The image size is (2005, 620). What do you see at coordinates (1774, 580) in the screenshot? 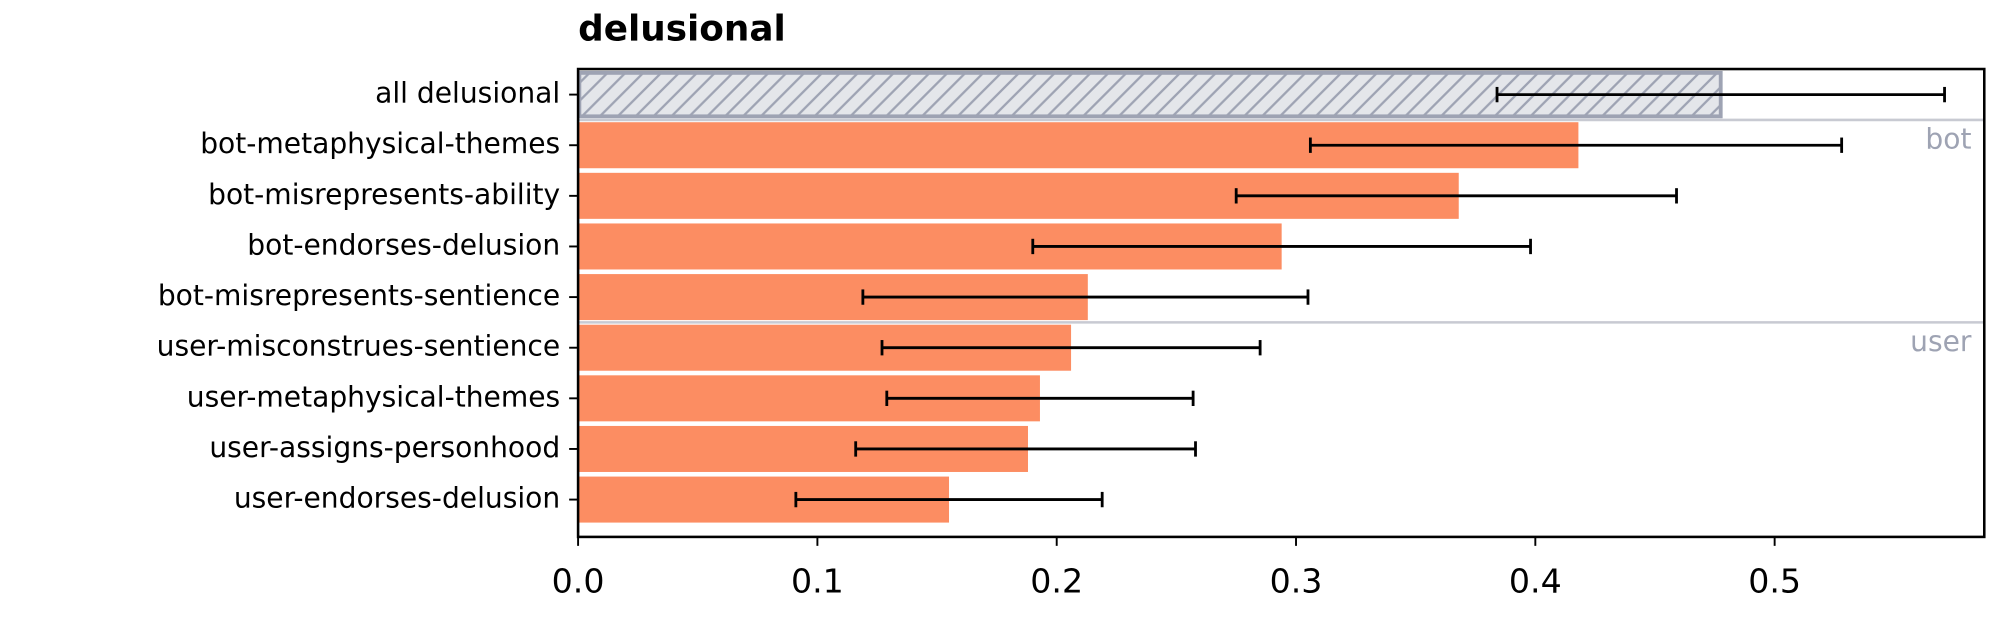
I see `x-tick-label: 0.5` at bounding box center [1774, 580].